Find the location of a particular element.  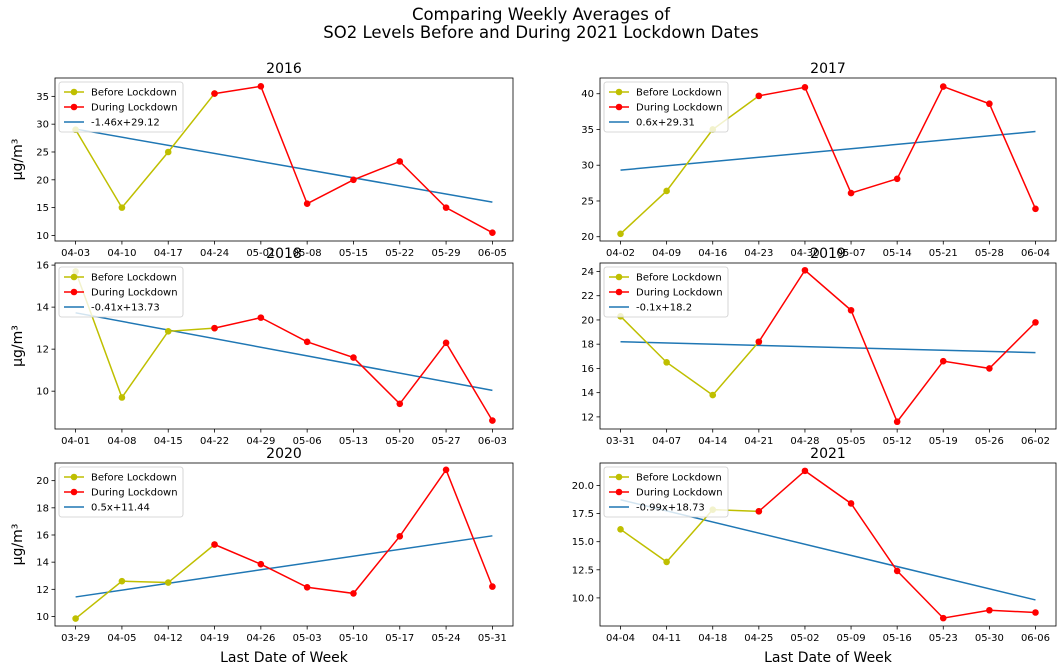

x-tick-label: 04-19 is located at coordinates (214, 638).